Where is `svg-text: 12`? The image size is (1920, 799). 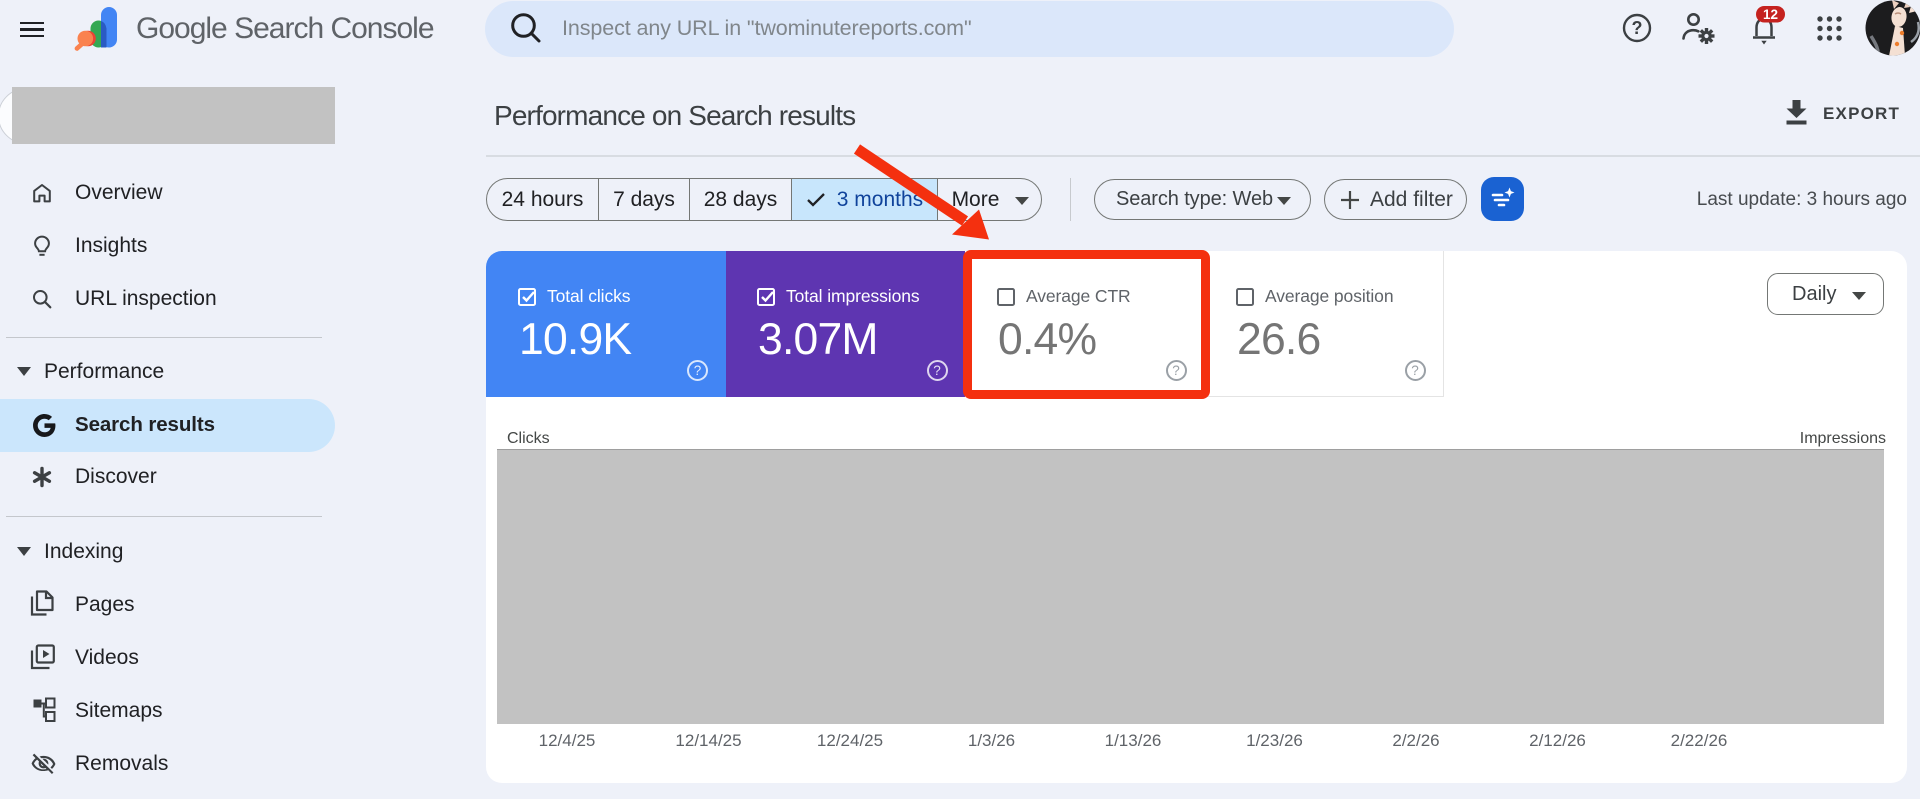
svg-text: 12 is located at coordinates (1770, 14).